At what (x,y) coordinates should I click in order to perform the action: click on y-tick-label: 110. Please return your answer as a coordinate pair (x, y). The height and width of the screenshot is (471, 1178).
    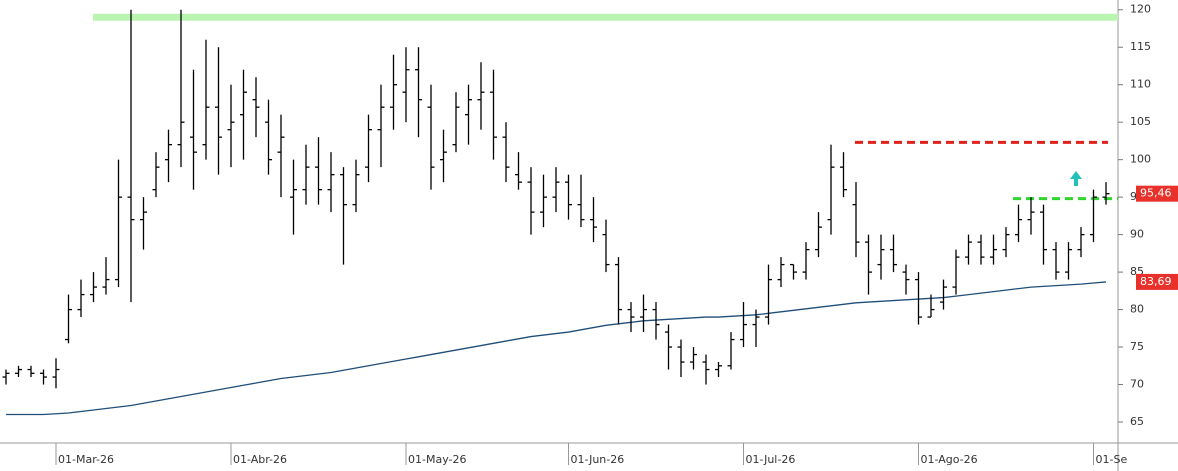
    Looking at the image, I should click on (1140, 84).